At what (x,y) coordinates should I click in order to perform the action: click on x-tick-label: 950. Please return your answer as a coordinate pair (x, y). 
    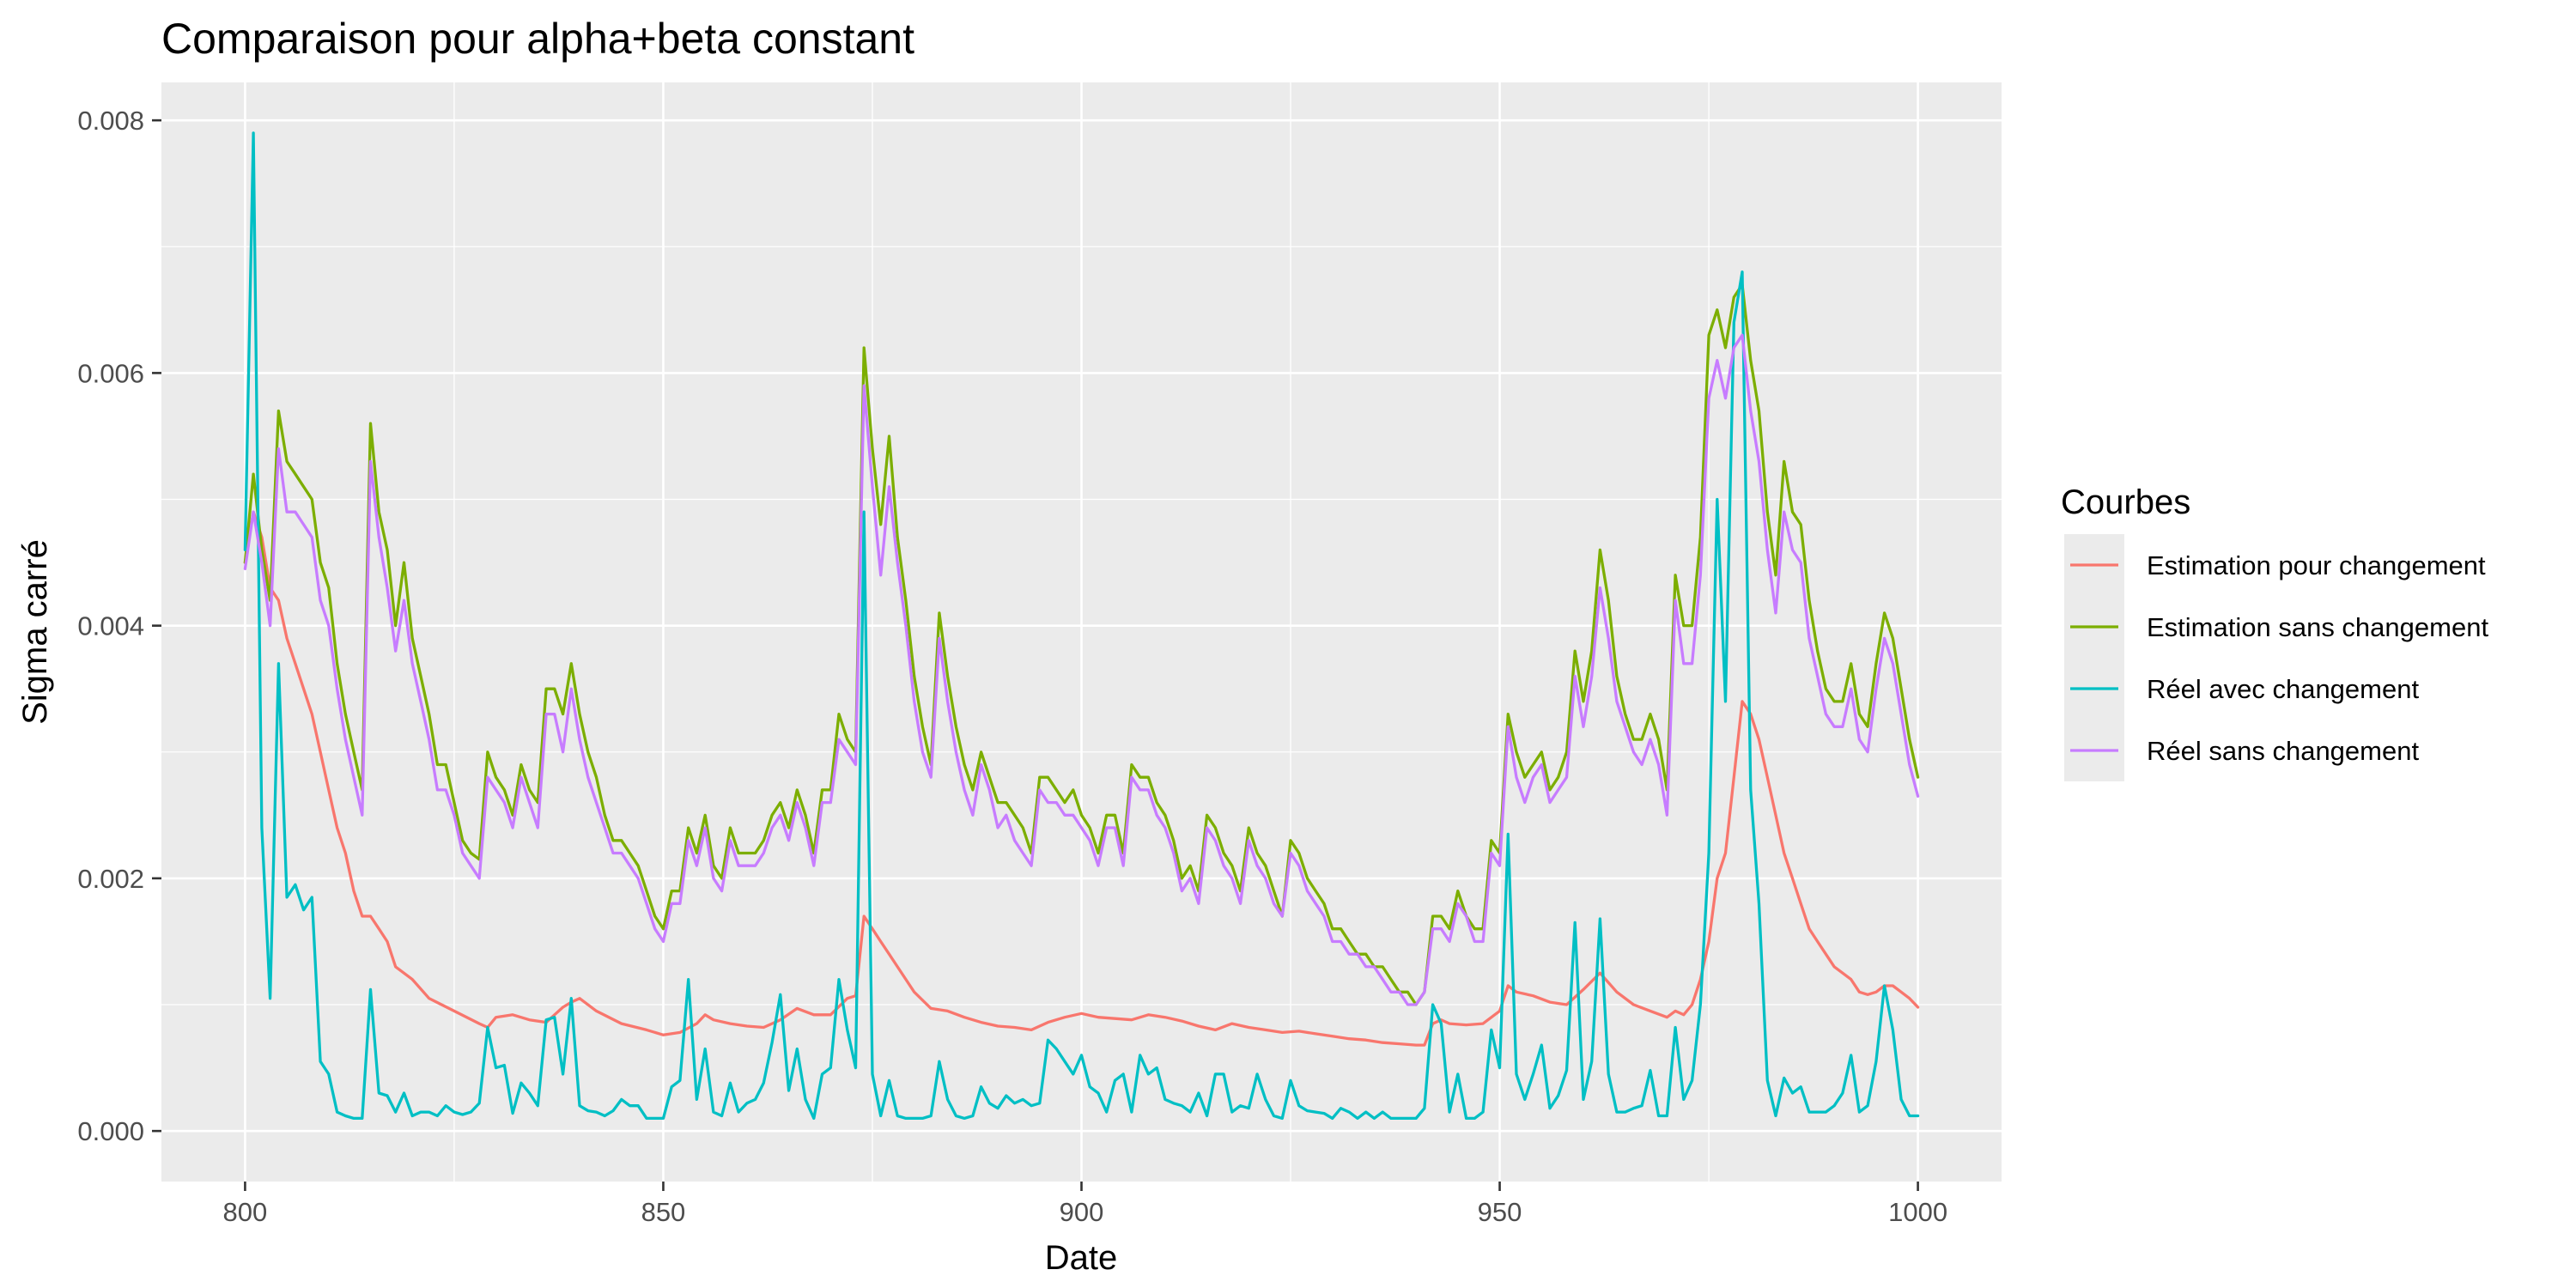
    Looking at the image, I should click on (1500, 1212).